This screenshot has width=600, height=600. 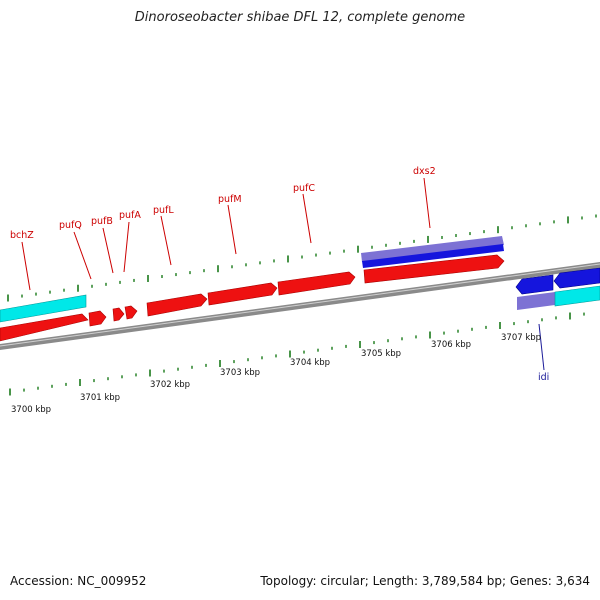 I want to click on gene-label-pufl: pufL, so click(x=163, y=210).